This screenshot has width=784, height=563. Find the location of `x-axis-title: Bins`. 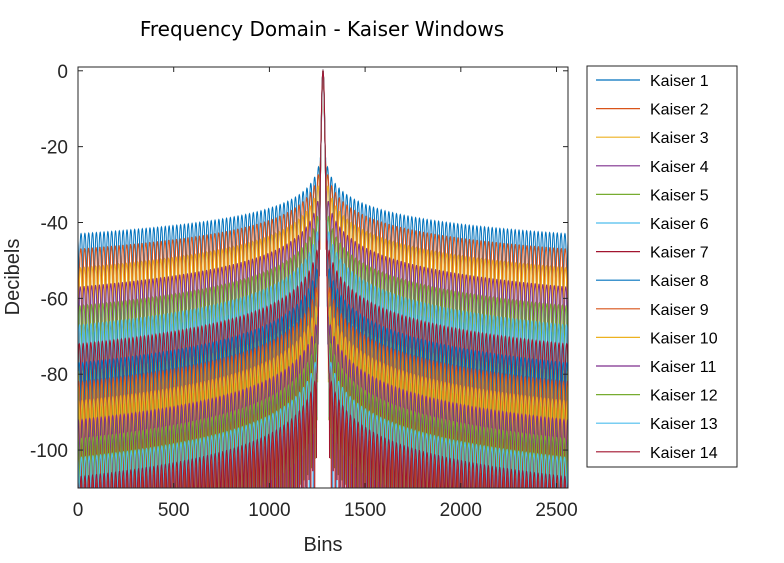

x-axis-title: Bins is located at coordinates (323, 545).